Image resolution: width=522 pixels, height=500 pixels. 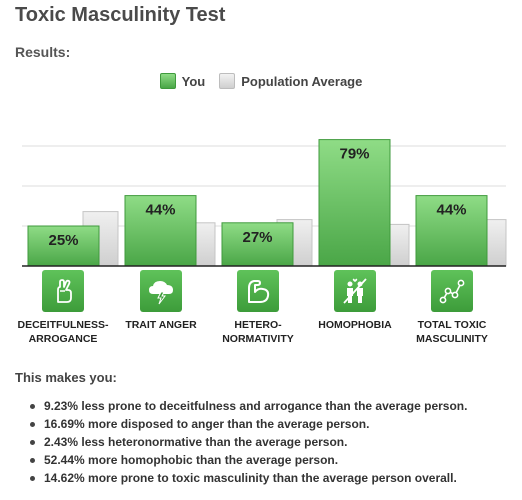 What do you see at coordinates (63, 339) in the screenshot?
I see `category-label-line2: ARROGANCE` at bounding box center [63, 339].